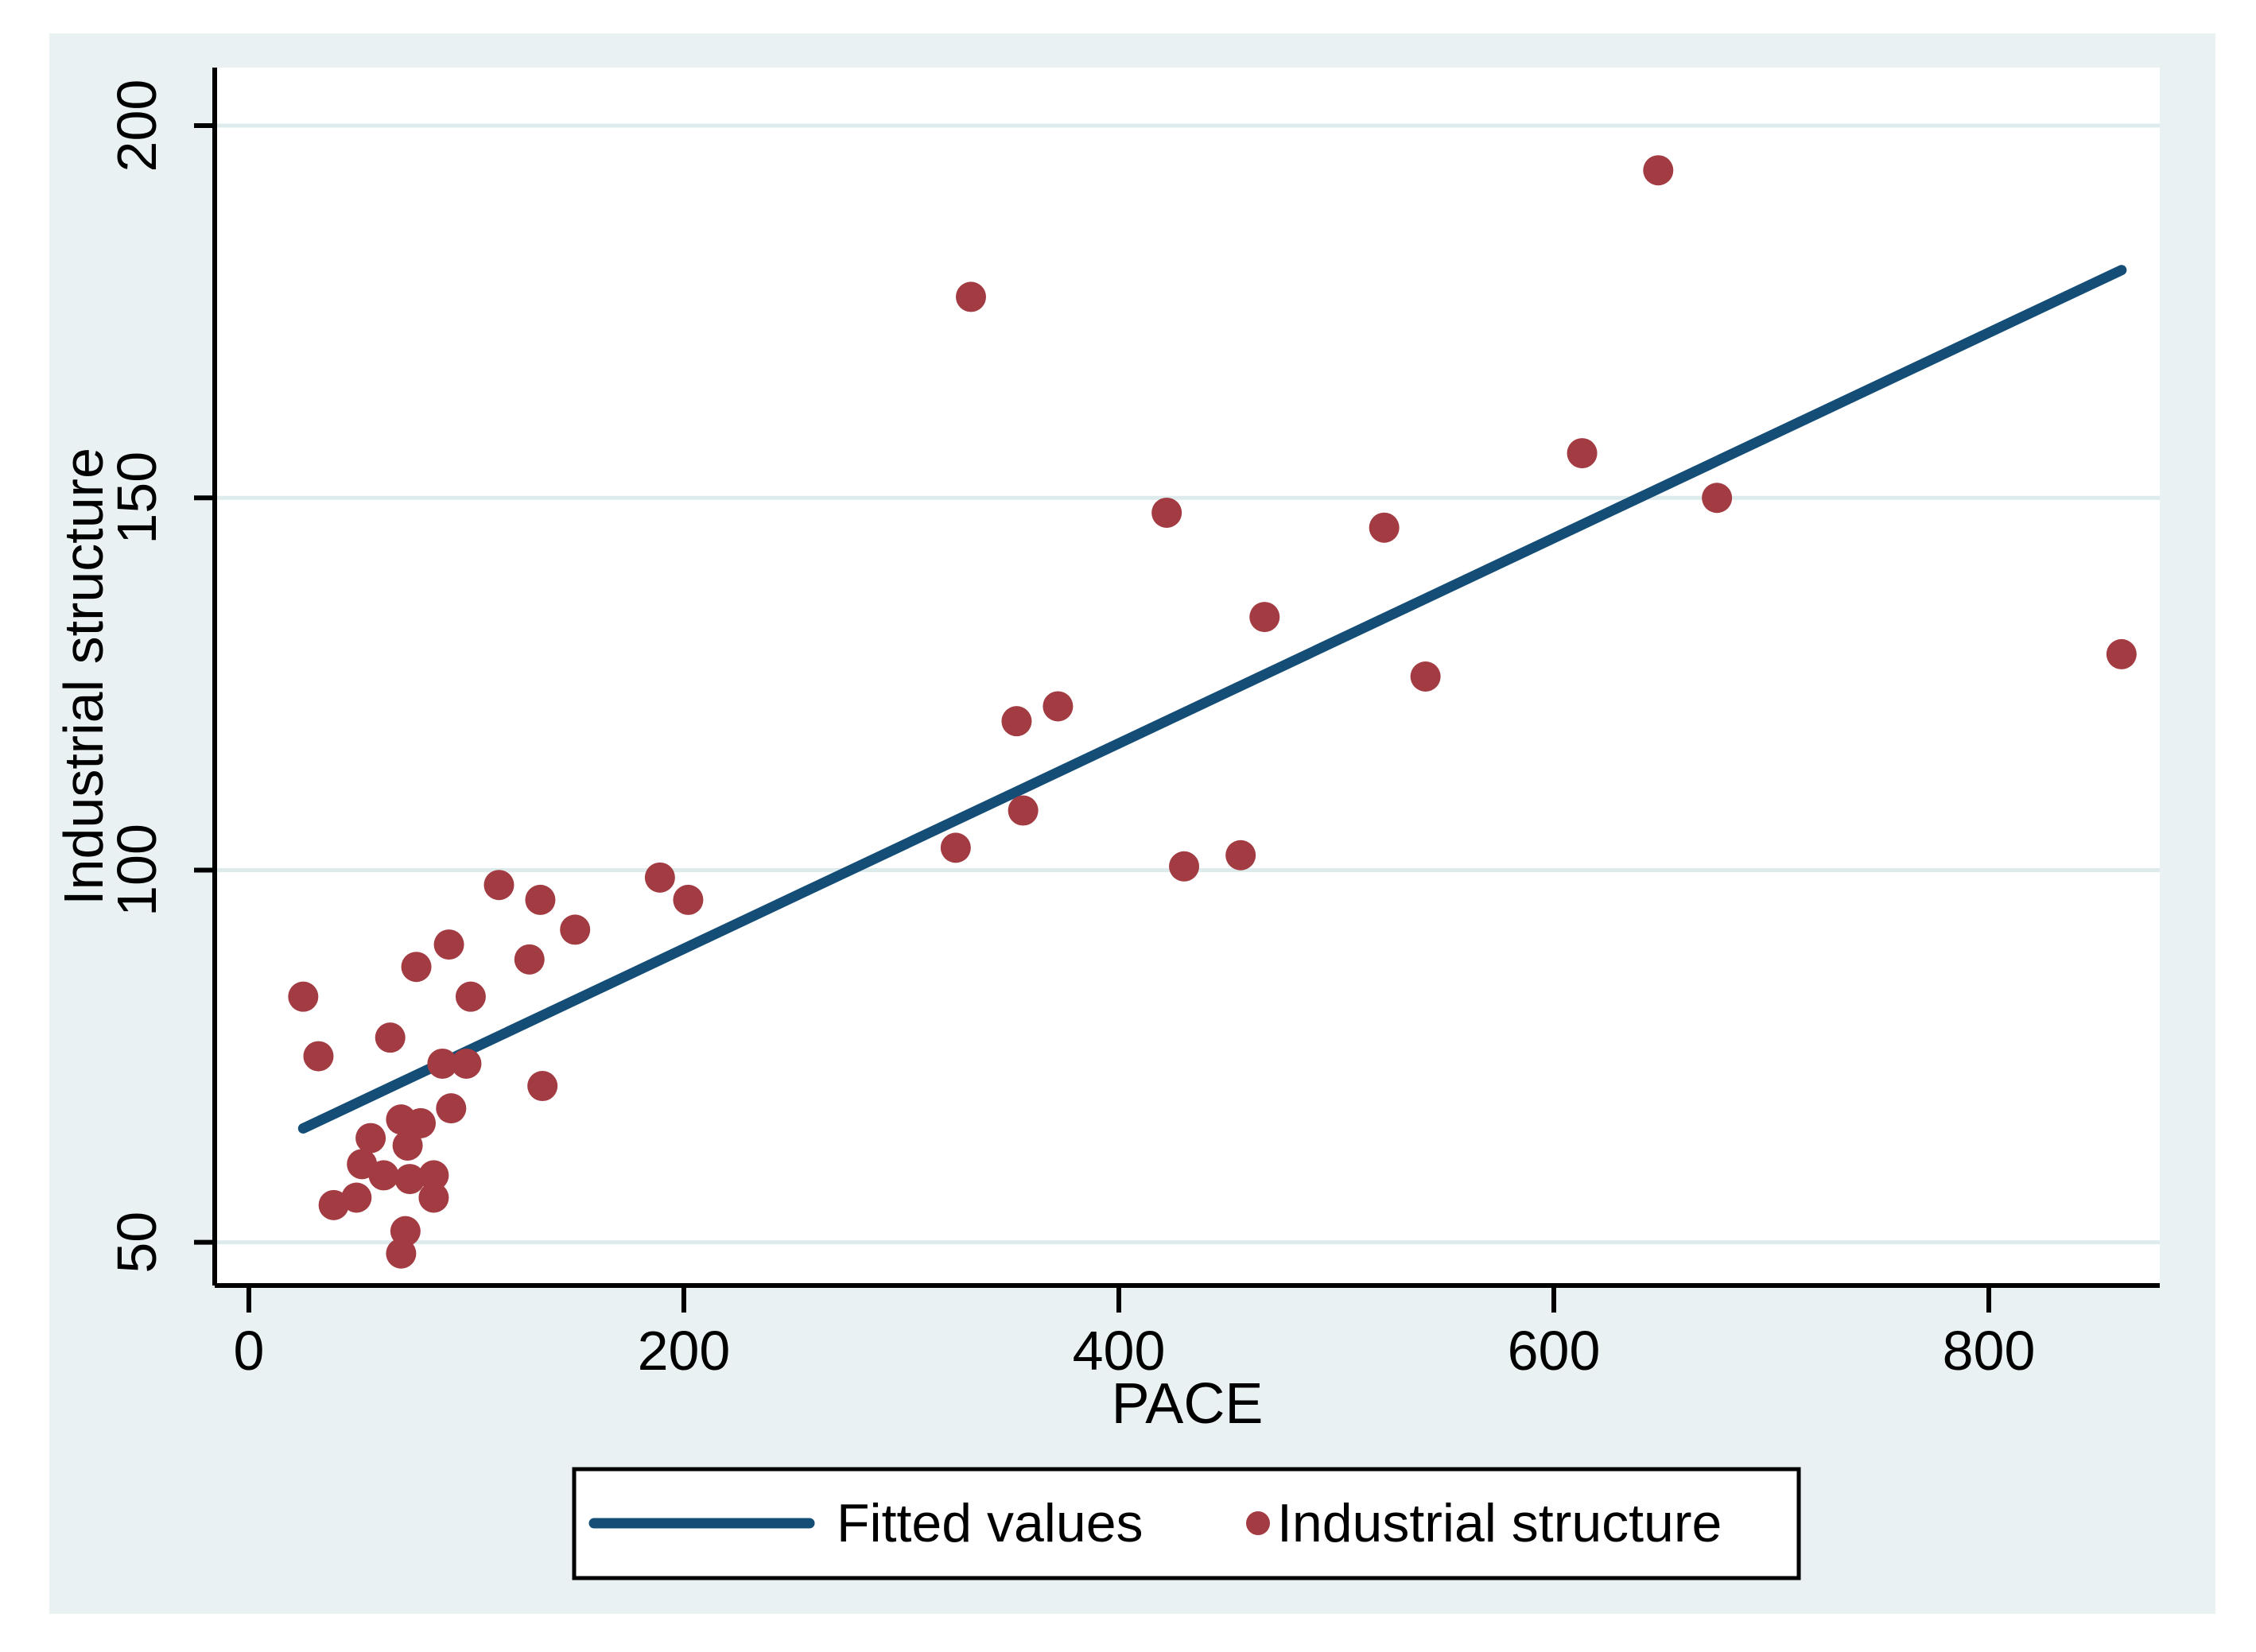  I want to click on y-tick-label: 200, so click(137, 126).